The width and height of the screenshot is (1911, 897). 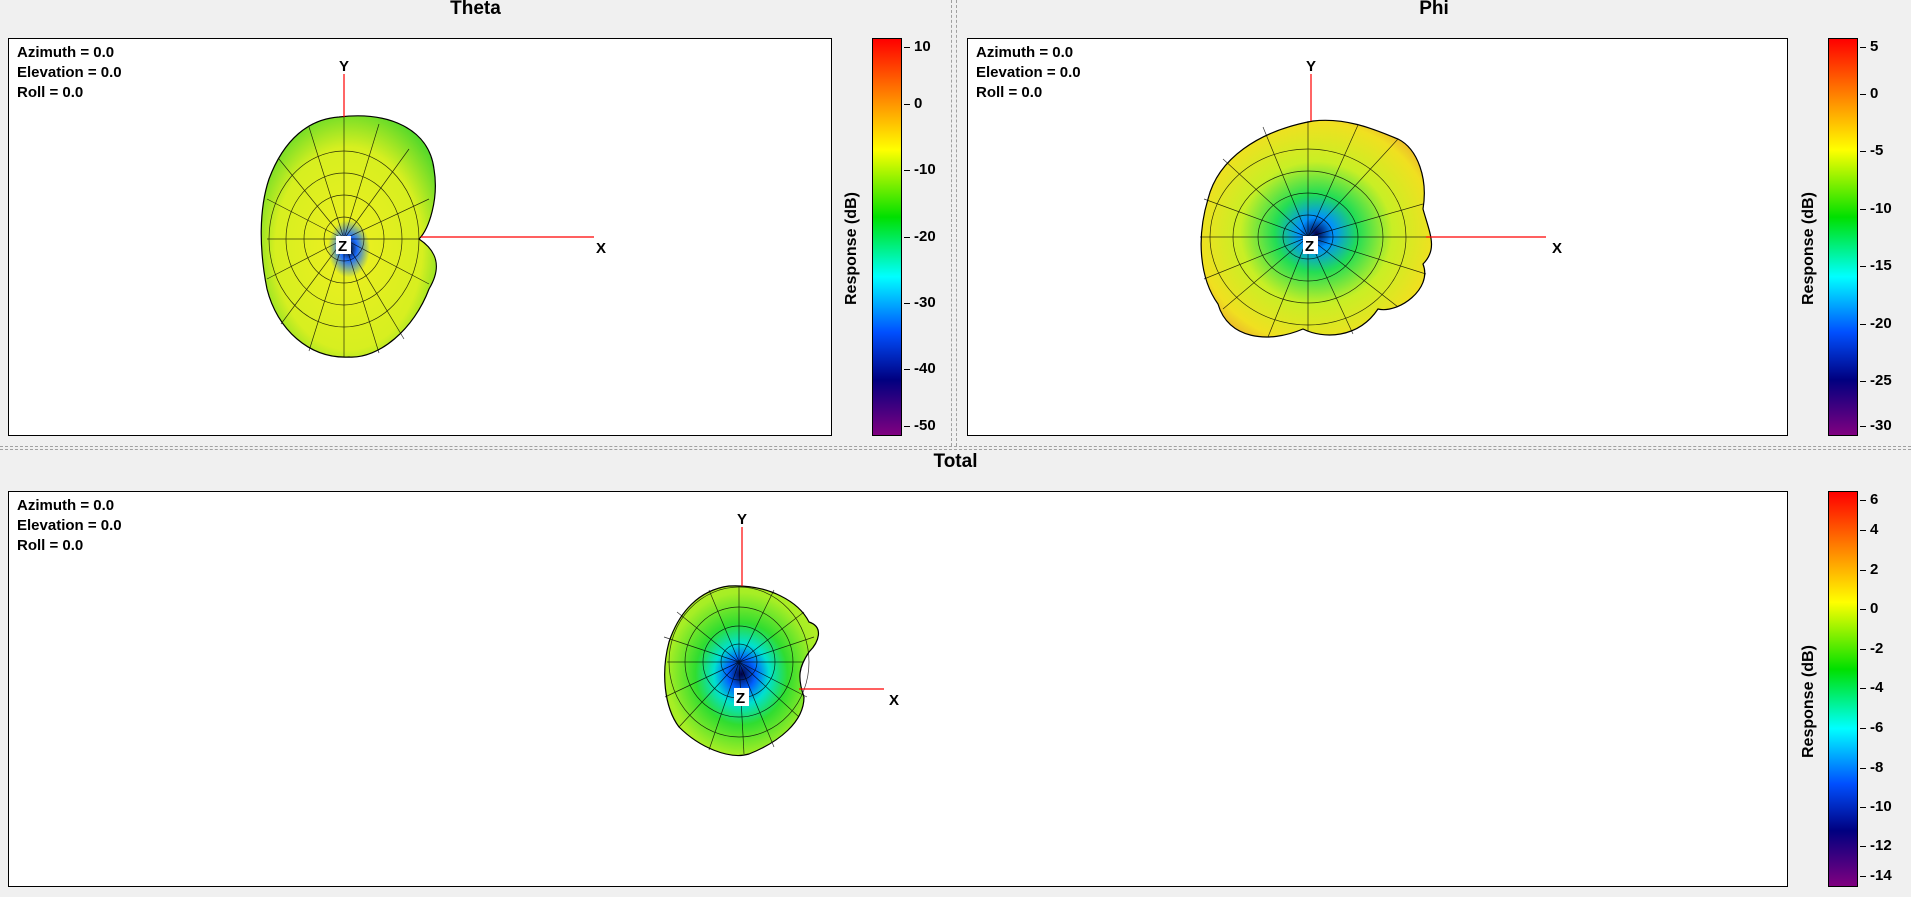 I want to click on theta-orientation-readout: Azimuth = 0.0 Elevation = 0.0 Roll = 0.0, so click(x=69, y=73).